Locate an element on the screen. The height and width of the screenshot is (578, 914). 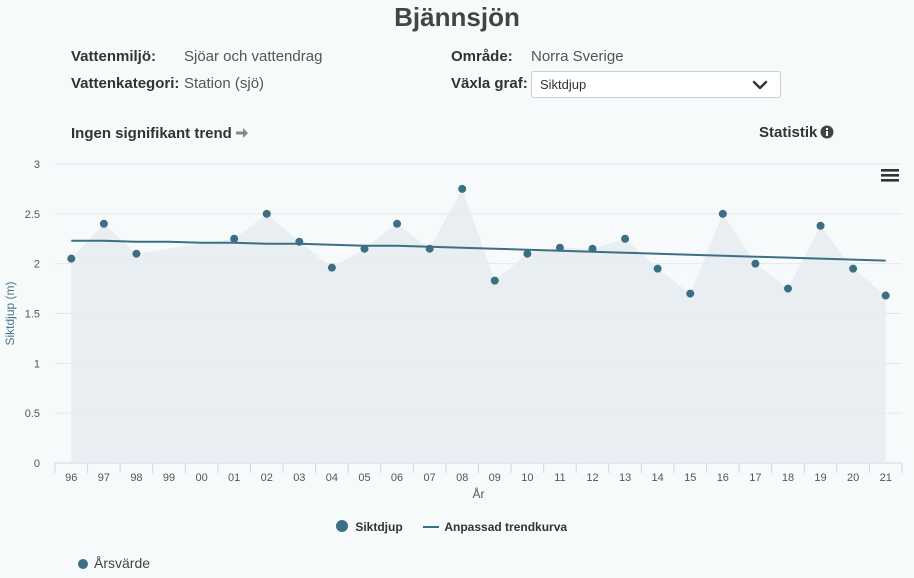
x-tick-label: 03 is located at coordinates (299, 478).